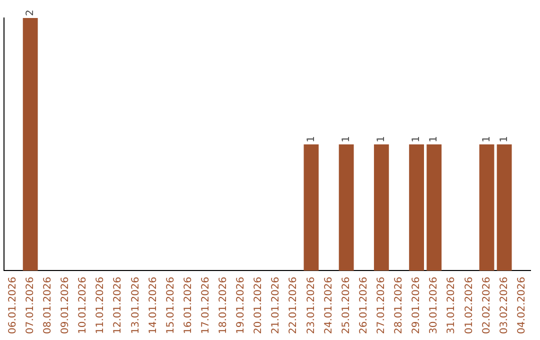 The width and height of the screenshot is (540, 340). What do you see at coordinates (452, 305) in the screenshot?
I see `x-tick-label: 31.01.2026` at bounding box center [452, 305].